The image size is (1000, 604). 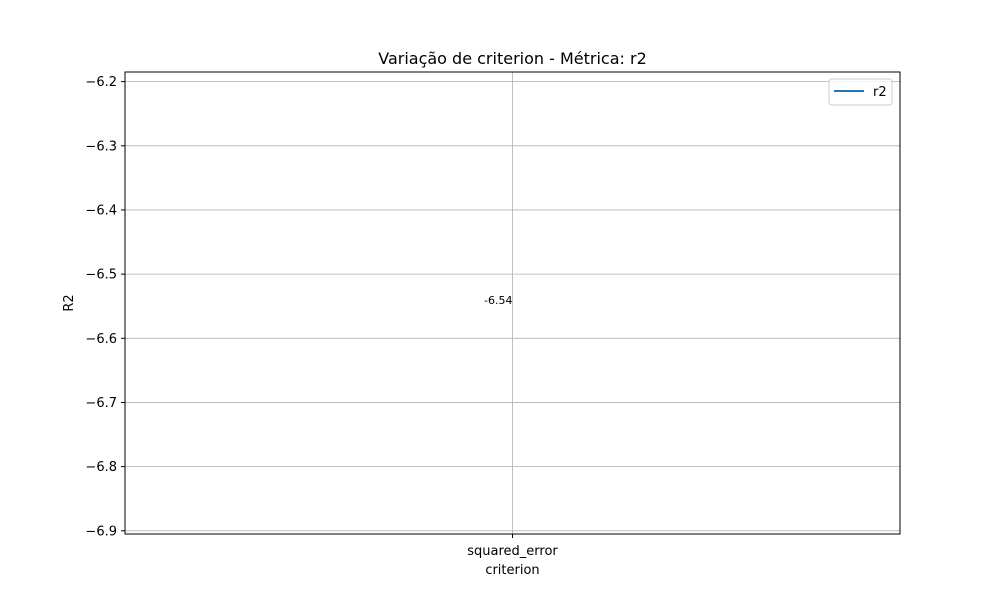 I want to click on y-tick-label: −6.3, so click(x=101, y=146).